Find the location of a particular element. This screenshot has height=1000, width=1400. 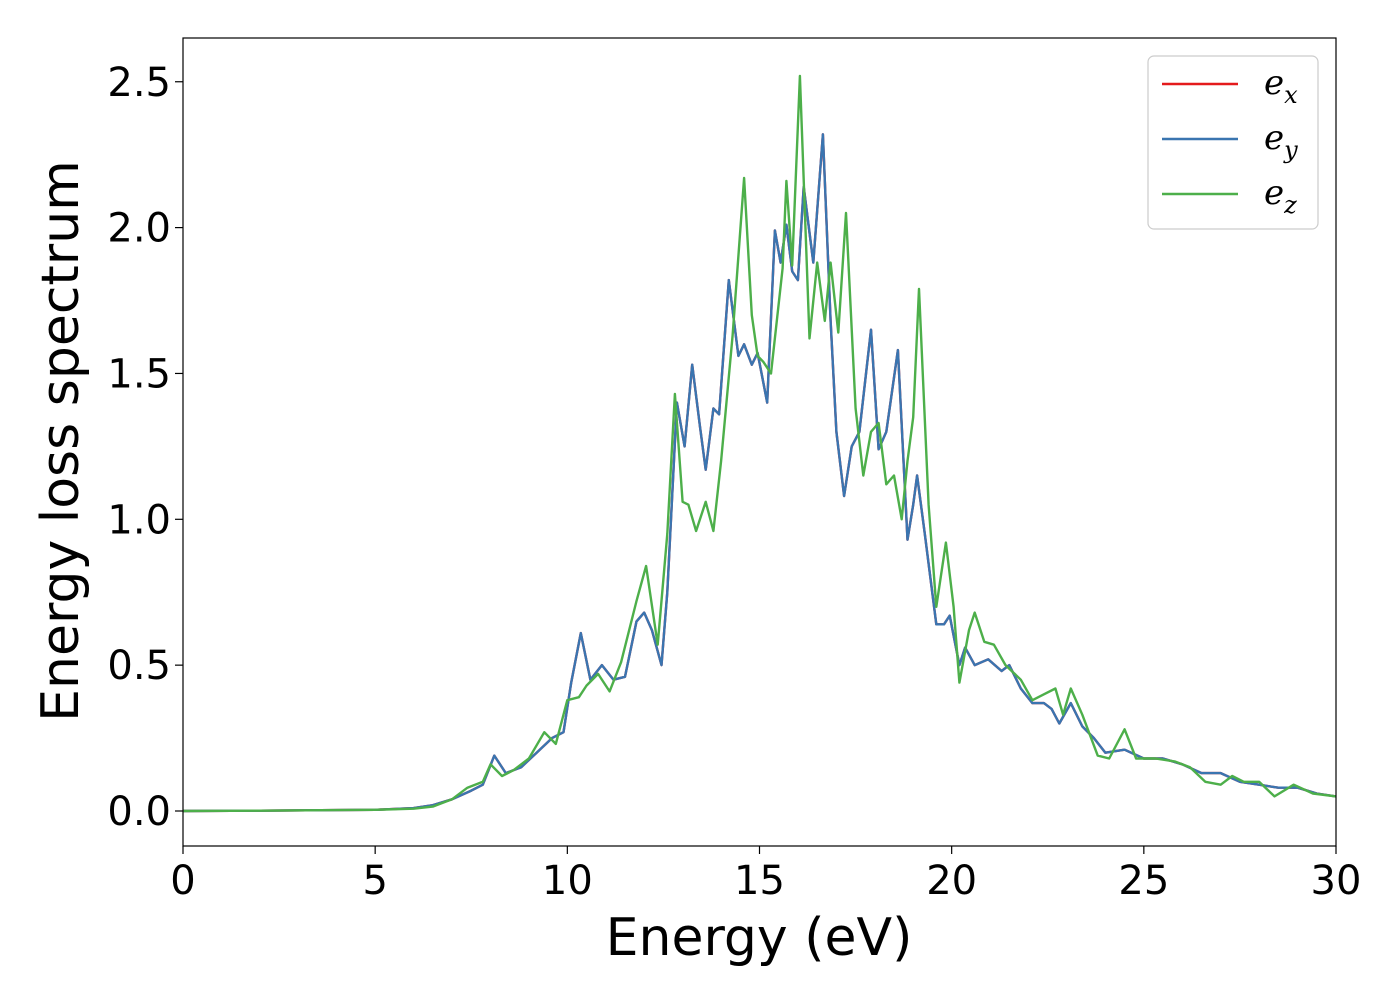

y-tick-label: 2.0 is located at coordinates (139, 229).